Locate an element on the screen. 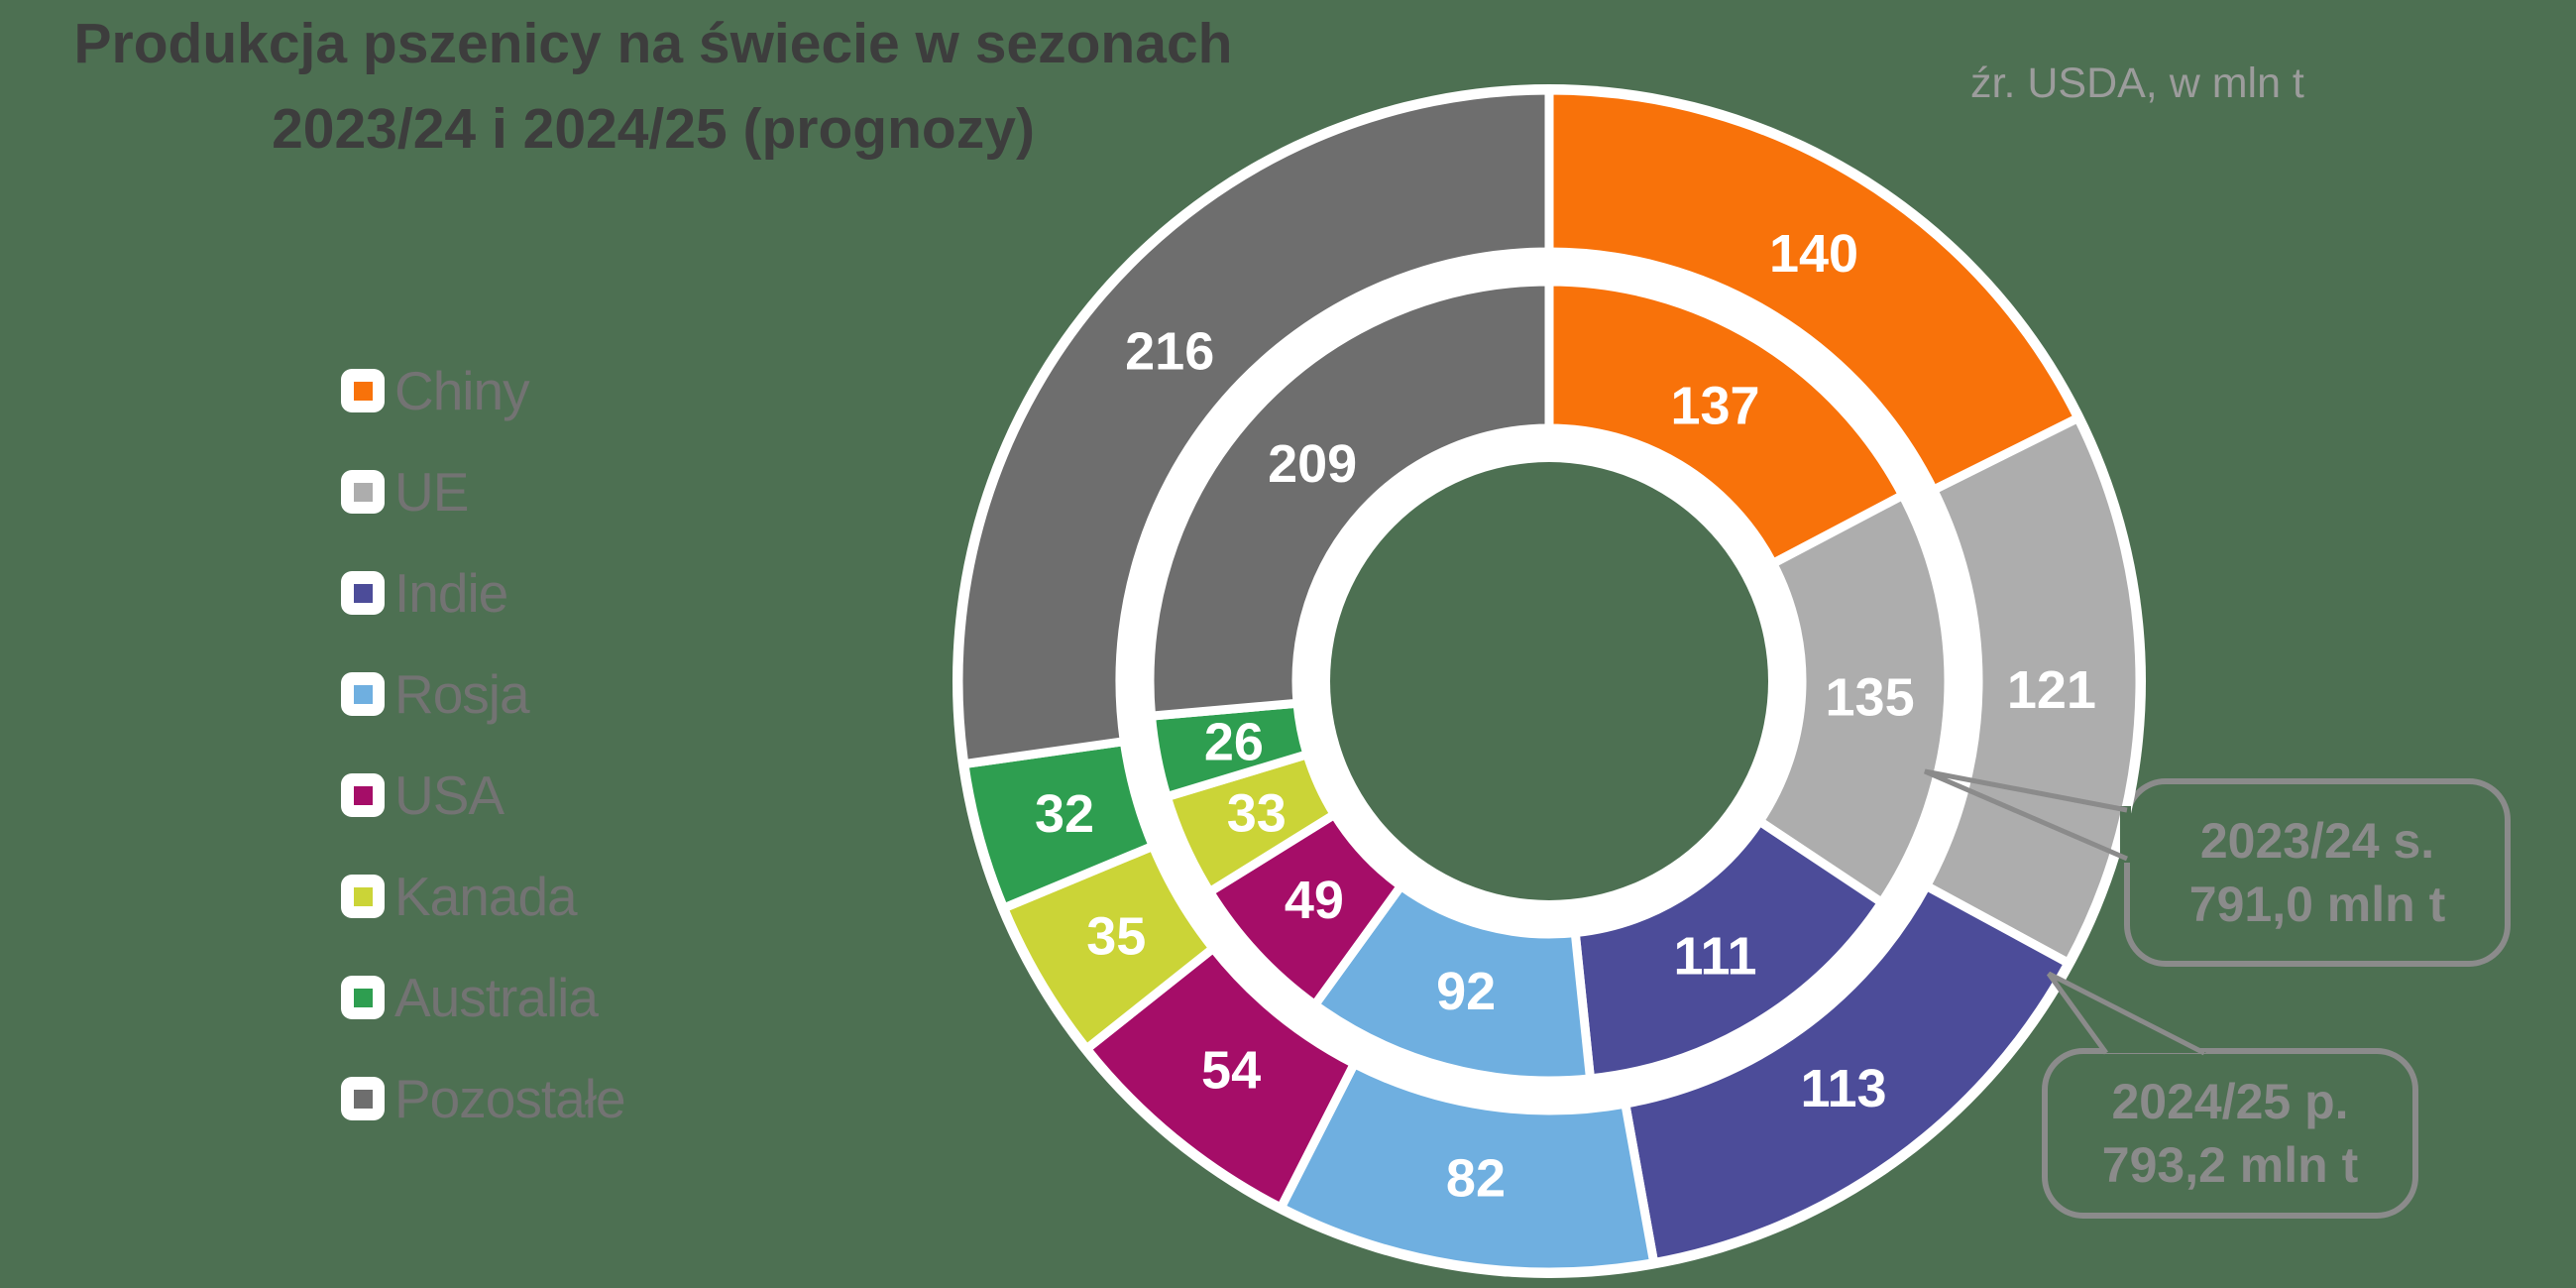  value-label-inner-usa: 49 is located at coordinates (1314, 901).